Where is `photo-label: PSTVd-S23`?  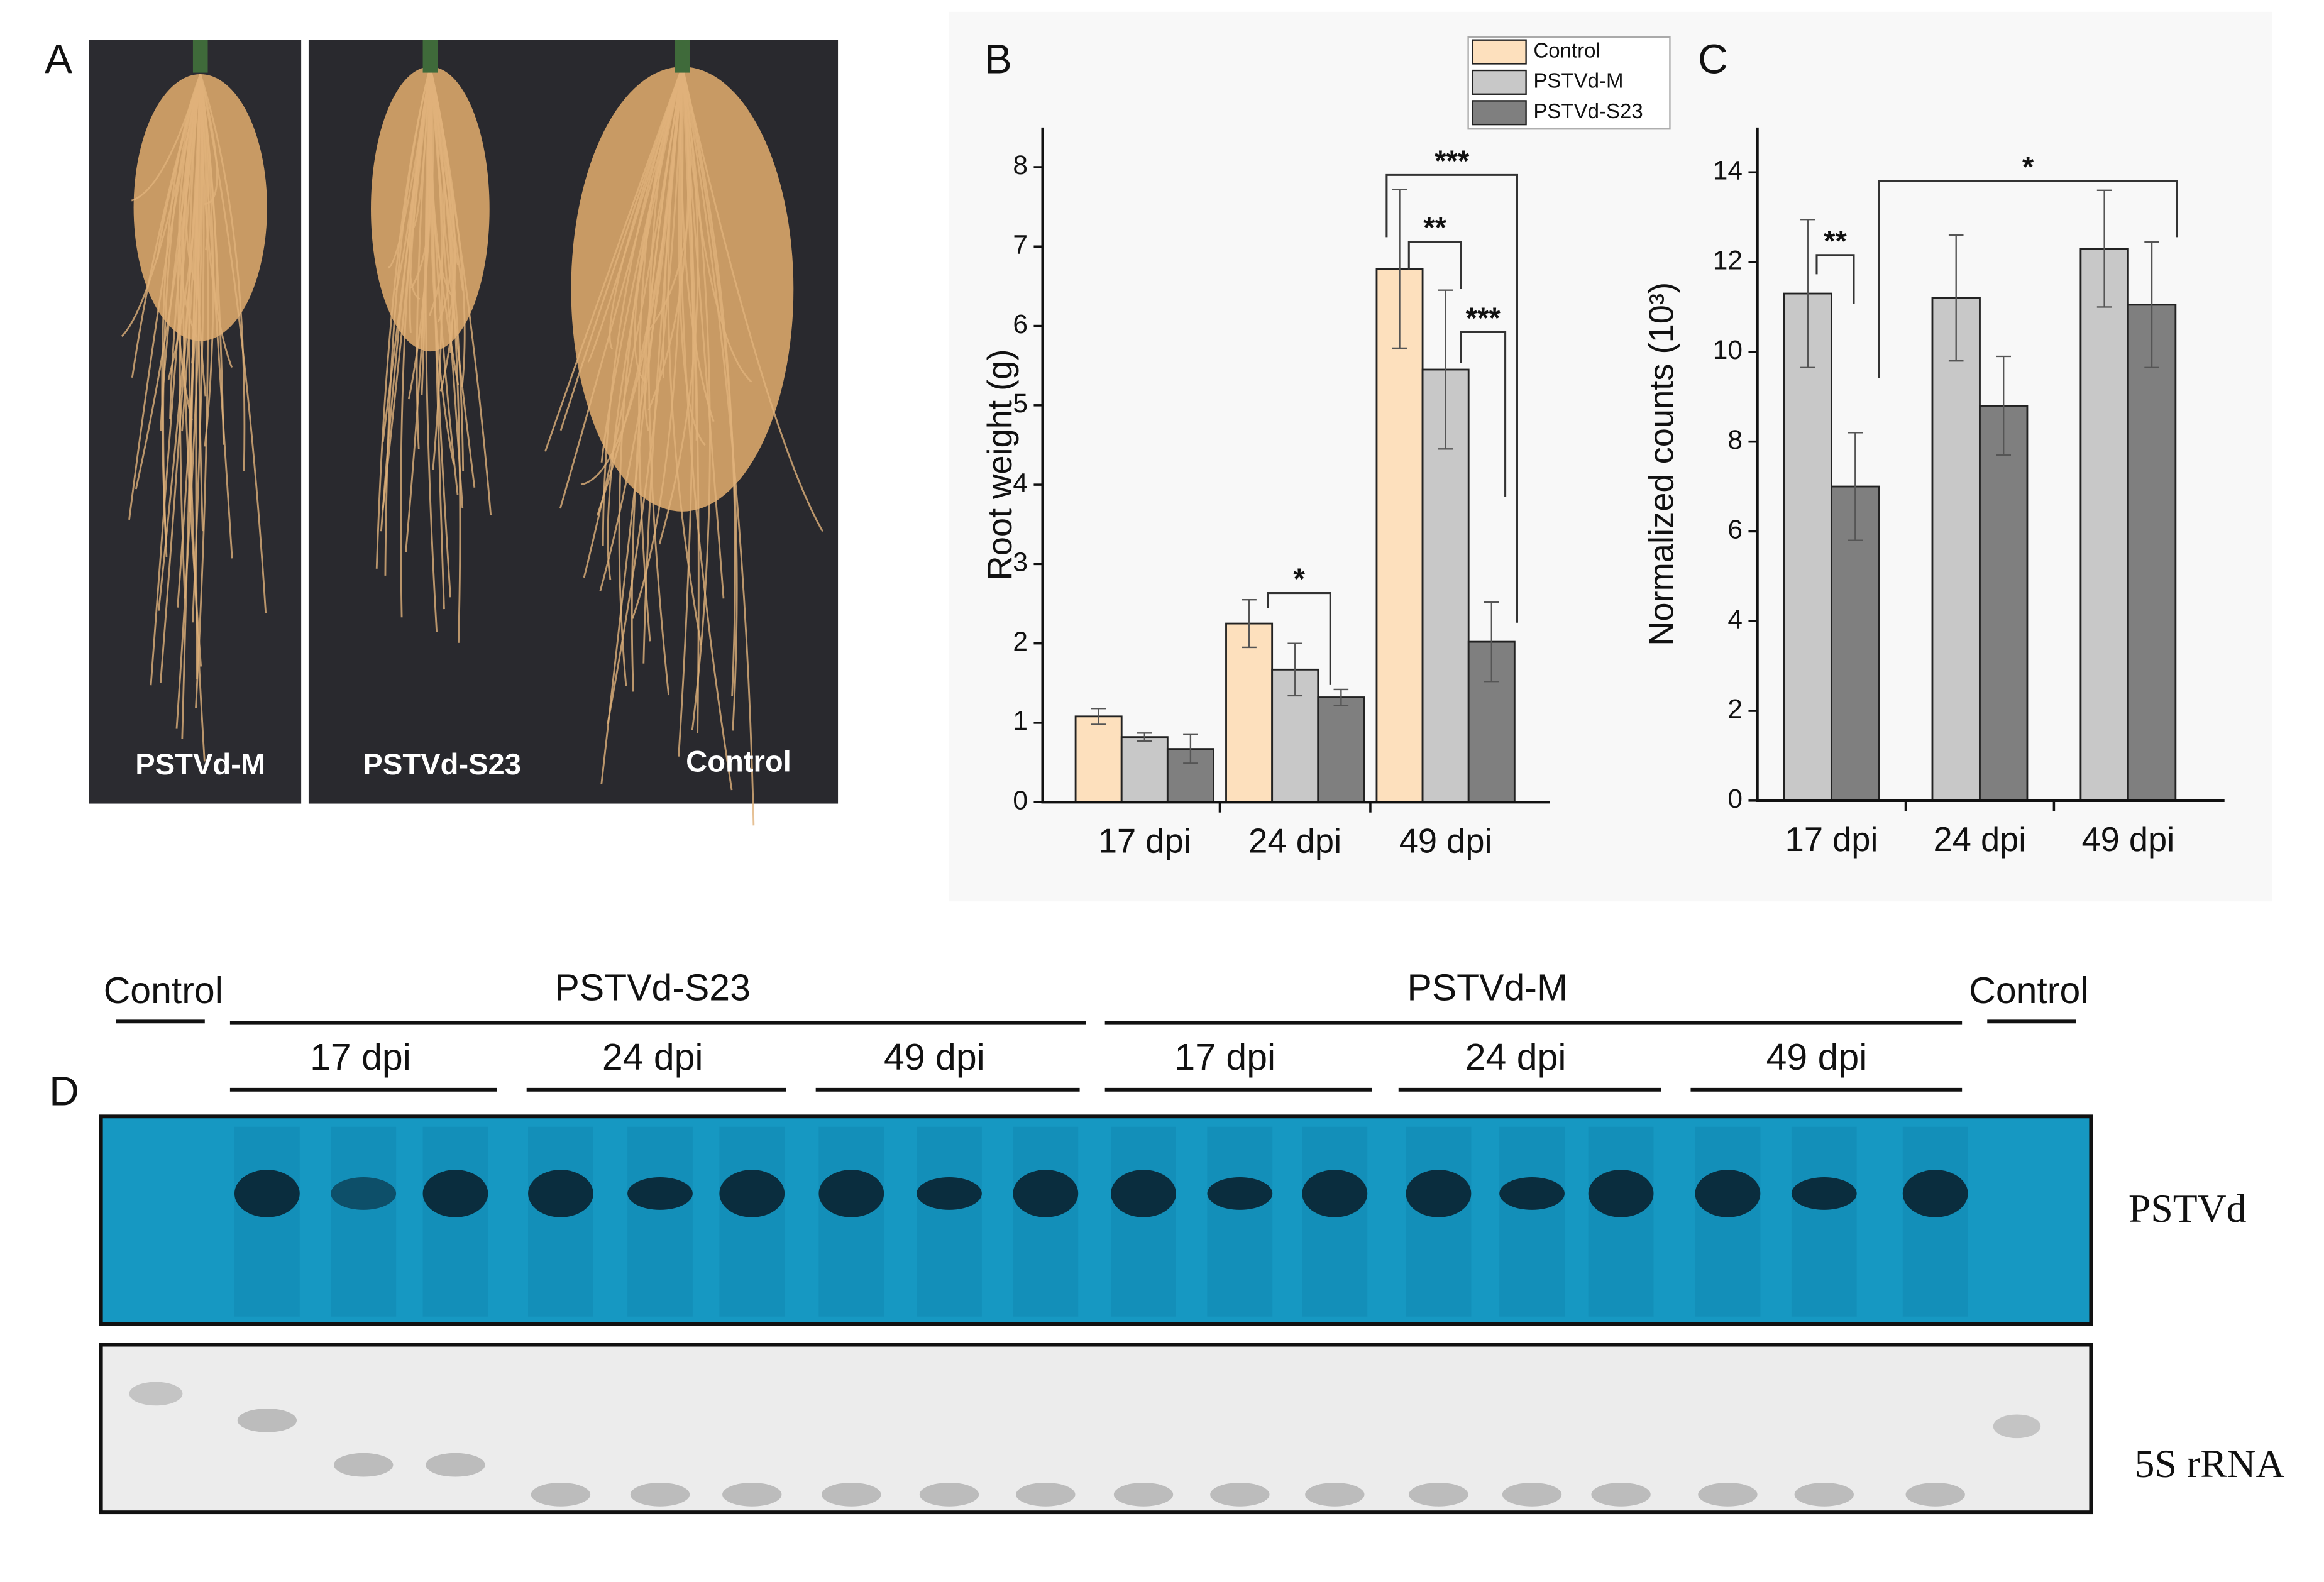
photo-label: PSTVd-S23 is located at coordinates (442, 764).